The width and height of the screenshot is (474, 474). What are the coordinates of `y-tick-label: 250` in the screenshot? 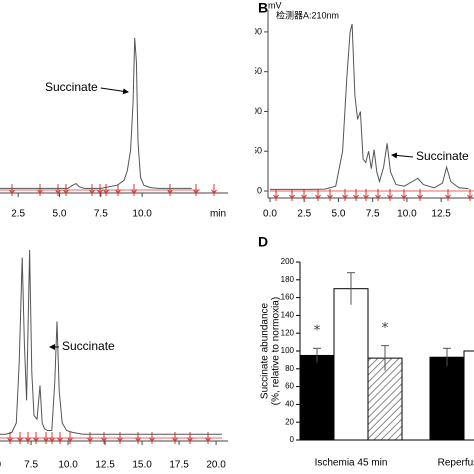 It's located at (254, 151).